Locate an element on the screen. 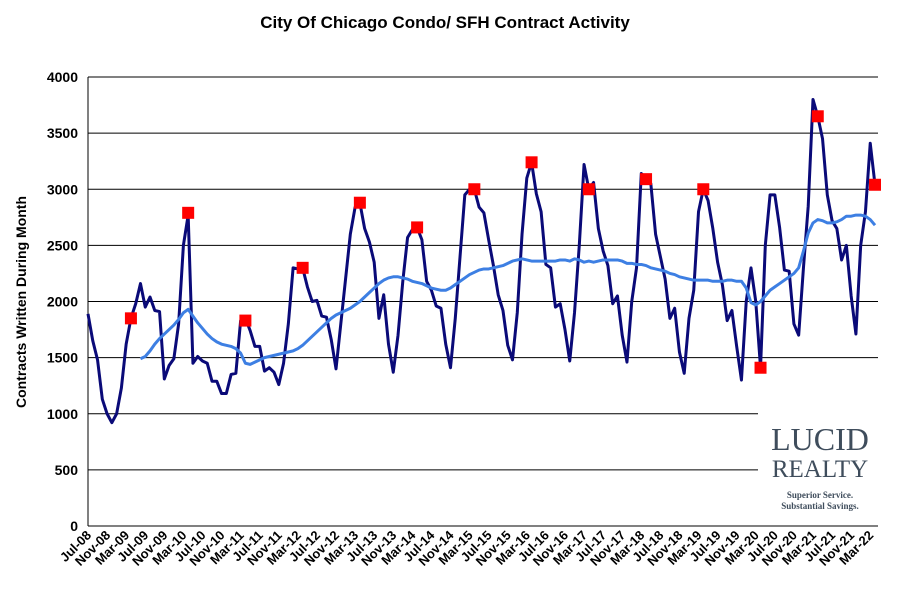 This screenshot has height=594, width=900. y-tick-label: 1000 is located at coordinates (62, 414).